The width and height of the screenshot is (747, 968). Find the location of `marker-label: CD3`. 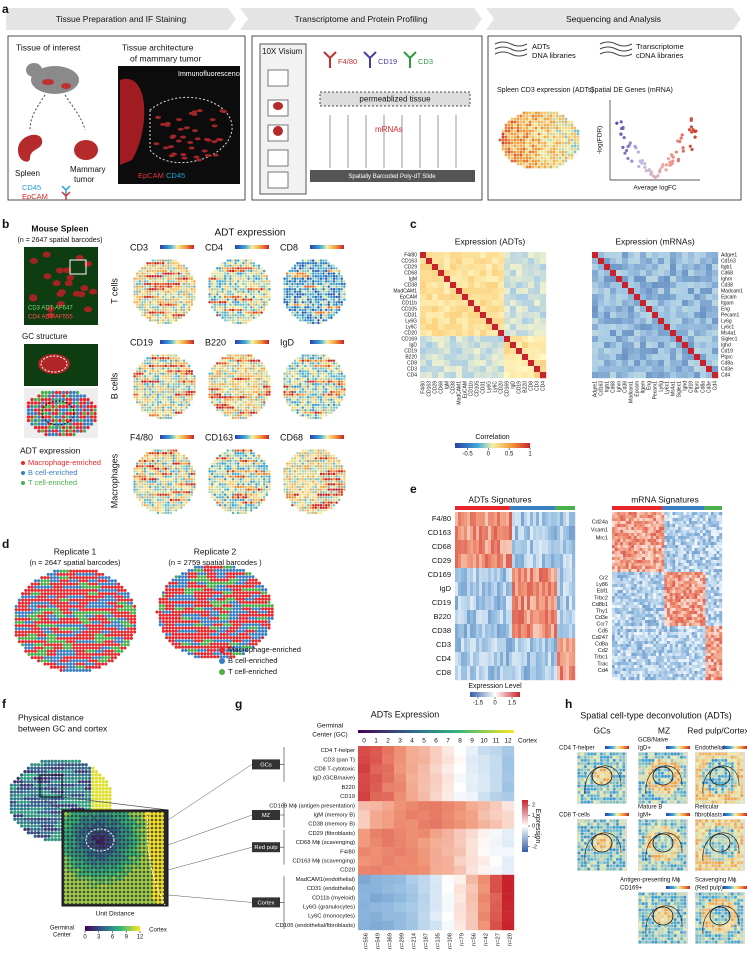

marker-label: CD3 is located at coordinates (139, 247).